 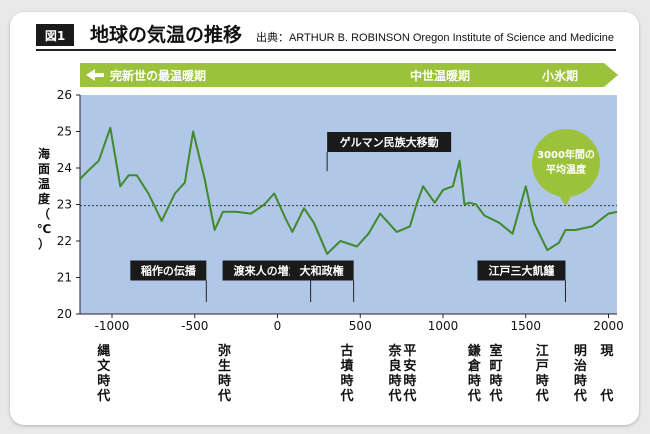 What do you see at coordinates (95, 75) in the screenshot?
I see `left-arrow-icon` at bounding box center [95, 75].